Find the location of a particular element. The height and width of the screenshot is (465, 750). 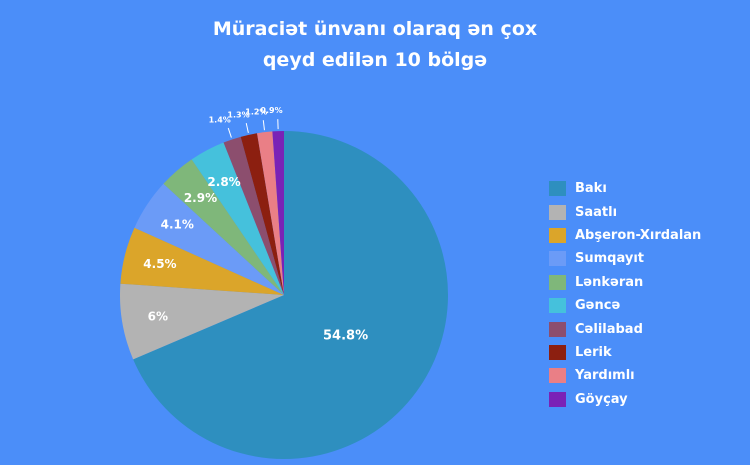

legend-item-lerik: Lerik is located at coordinates (625, 352).